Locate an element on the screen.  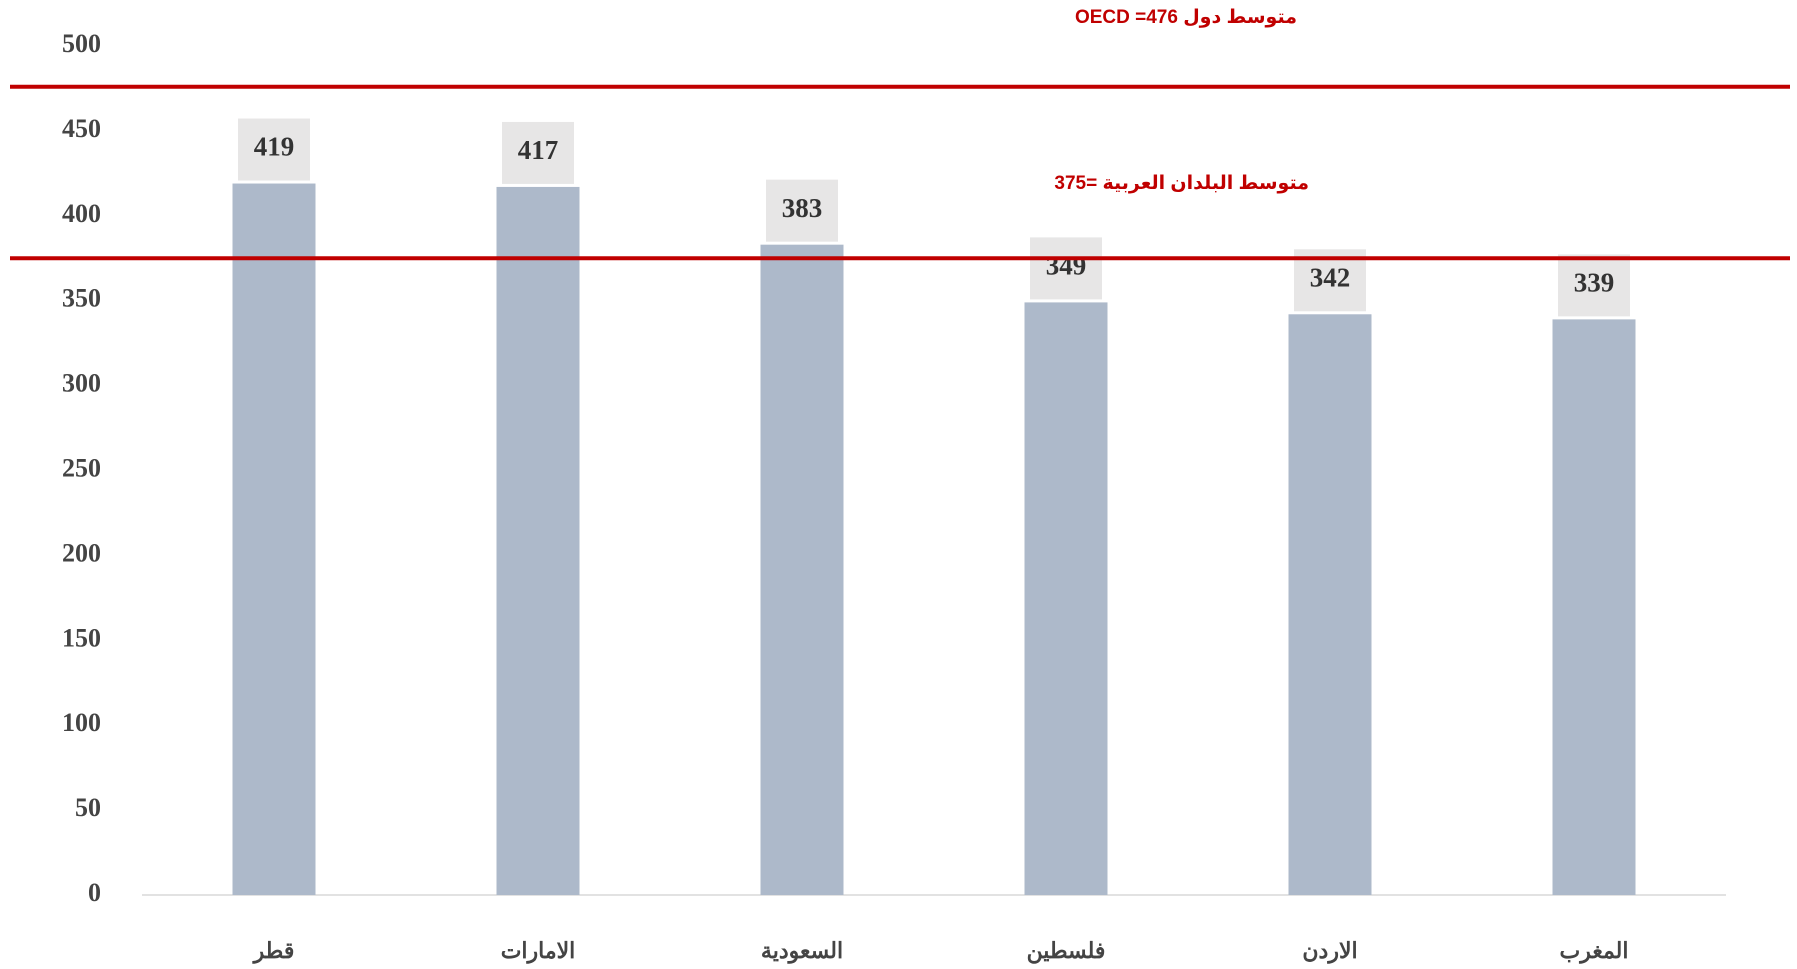
y-tick-label: 100 is located at coordinates (81, 722).